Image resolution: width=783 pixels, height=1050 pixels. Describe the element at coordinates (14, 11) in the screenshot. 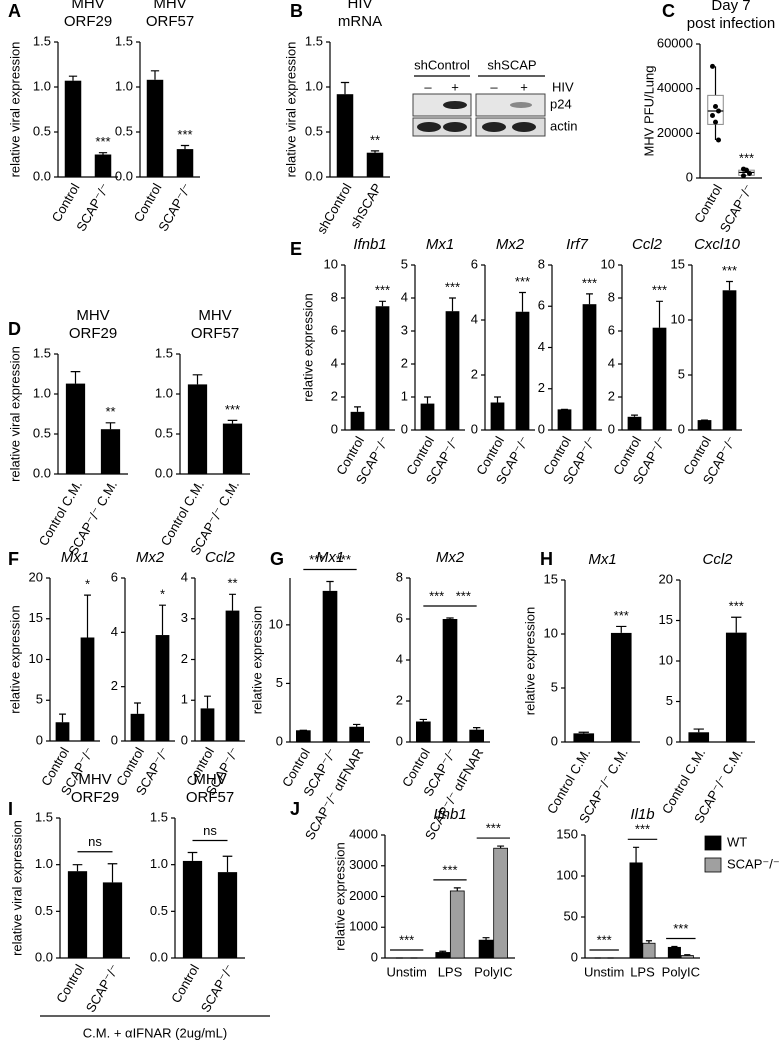

I see `panel-label: A` at that location.